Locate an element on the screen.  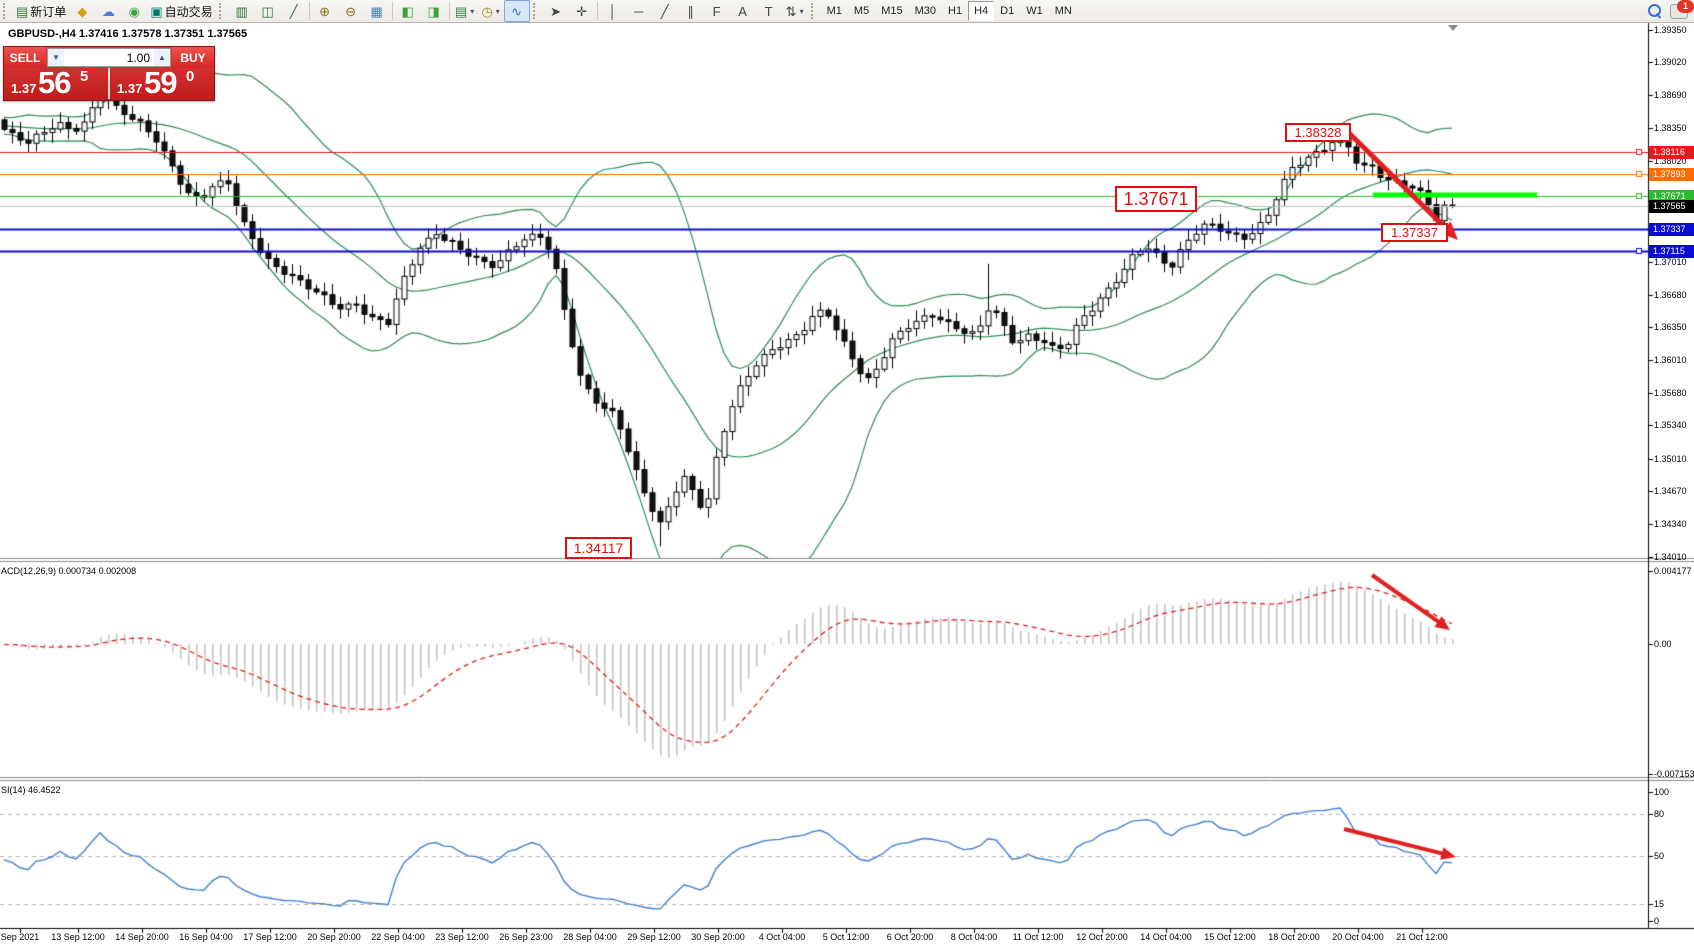
panel-separator-rsi is located at coordinates (847, 779).